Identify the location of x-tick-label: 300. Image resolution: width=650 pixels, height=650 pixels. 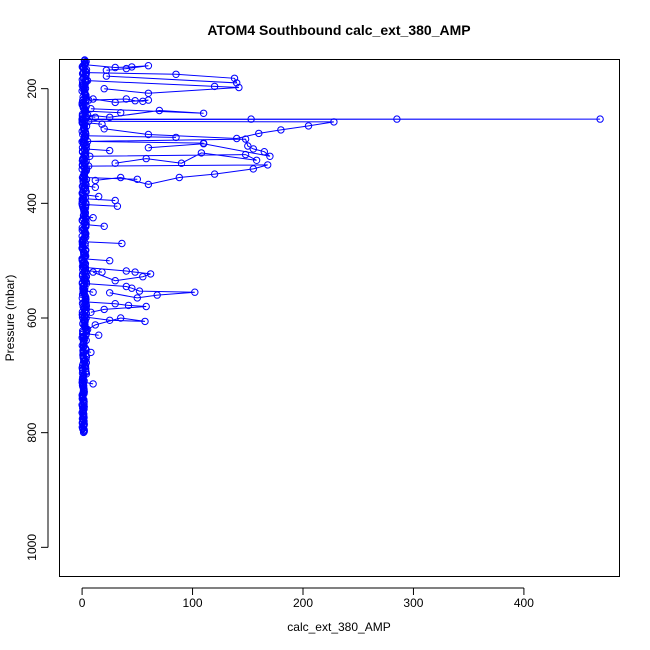
(413, 603).